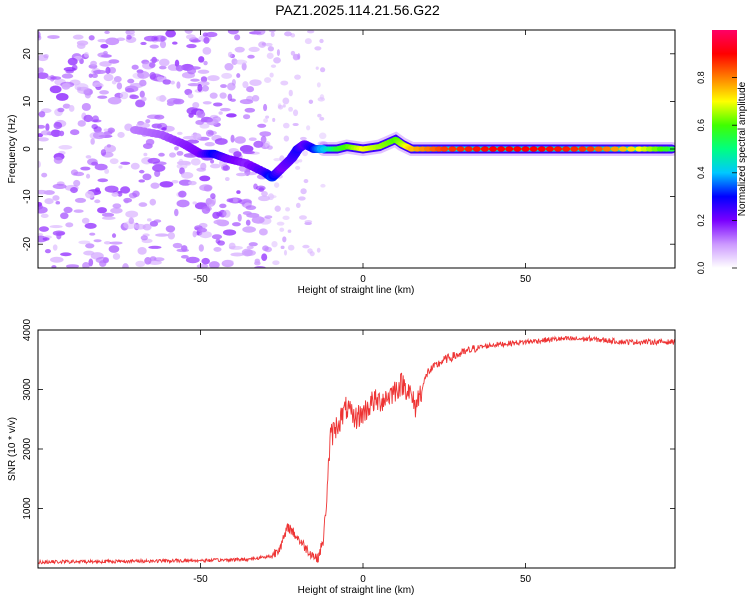 This screenshot has width=750, height=600. Describe the element at coordinates (200, 279) in the screenshot. I see `spectrogram-x-tick-label: -50` at that location.